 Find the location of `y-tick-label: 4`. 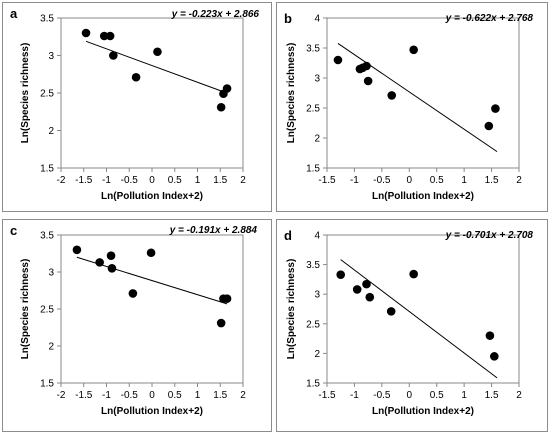

y-tick-label: 4 is located at coordinates (317, 236).